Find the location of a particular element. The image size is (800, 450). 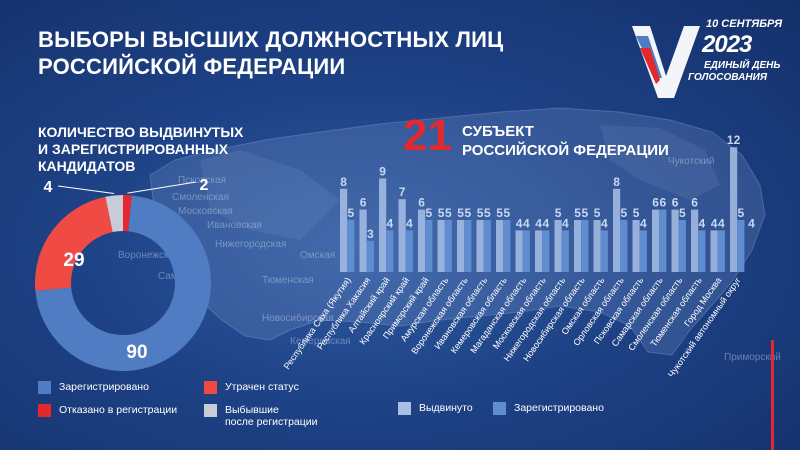

subjects-label: СУБЪЕКТ РОССИЙСКОЙ ФЕДЕРАЦИИ is located at coordinates (565, 141).